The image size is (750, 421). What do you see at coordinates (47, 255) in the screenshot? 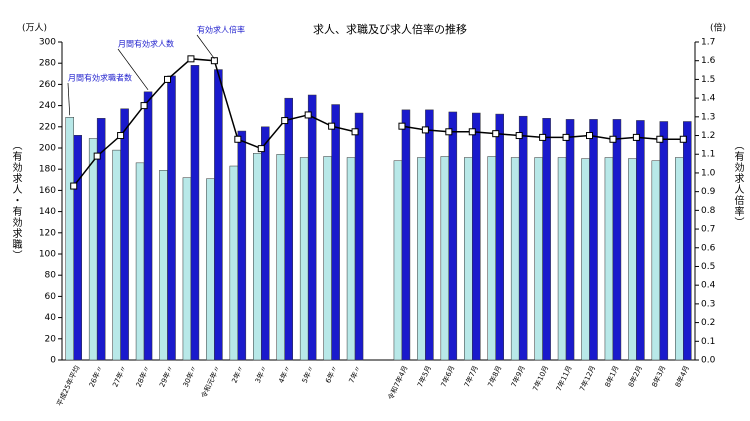
I see `y-tick-label: 100` at bounding box center [47, 255].